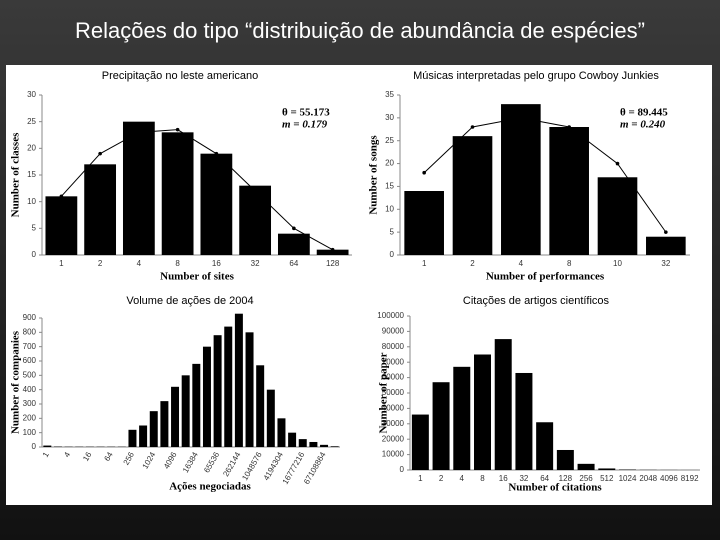 The width and height of the screenshot is (720, 540). Describe the element at coordinates (569, 263) in the screenshot. I see `x-tick-label: 8` at that location.